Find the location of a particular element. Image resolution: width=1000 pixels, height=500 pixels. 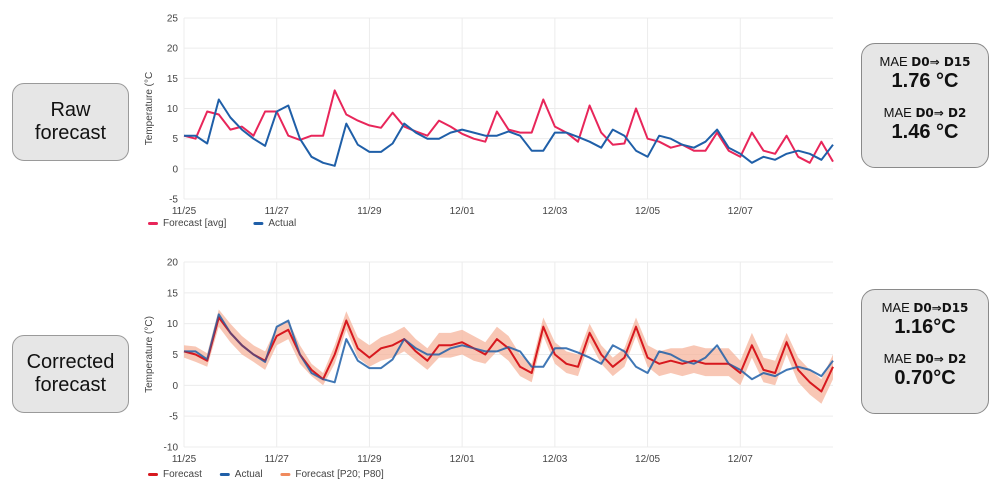

y-tick-label: -10 is located at coordinates (171, 448).